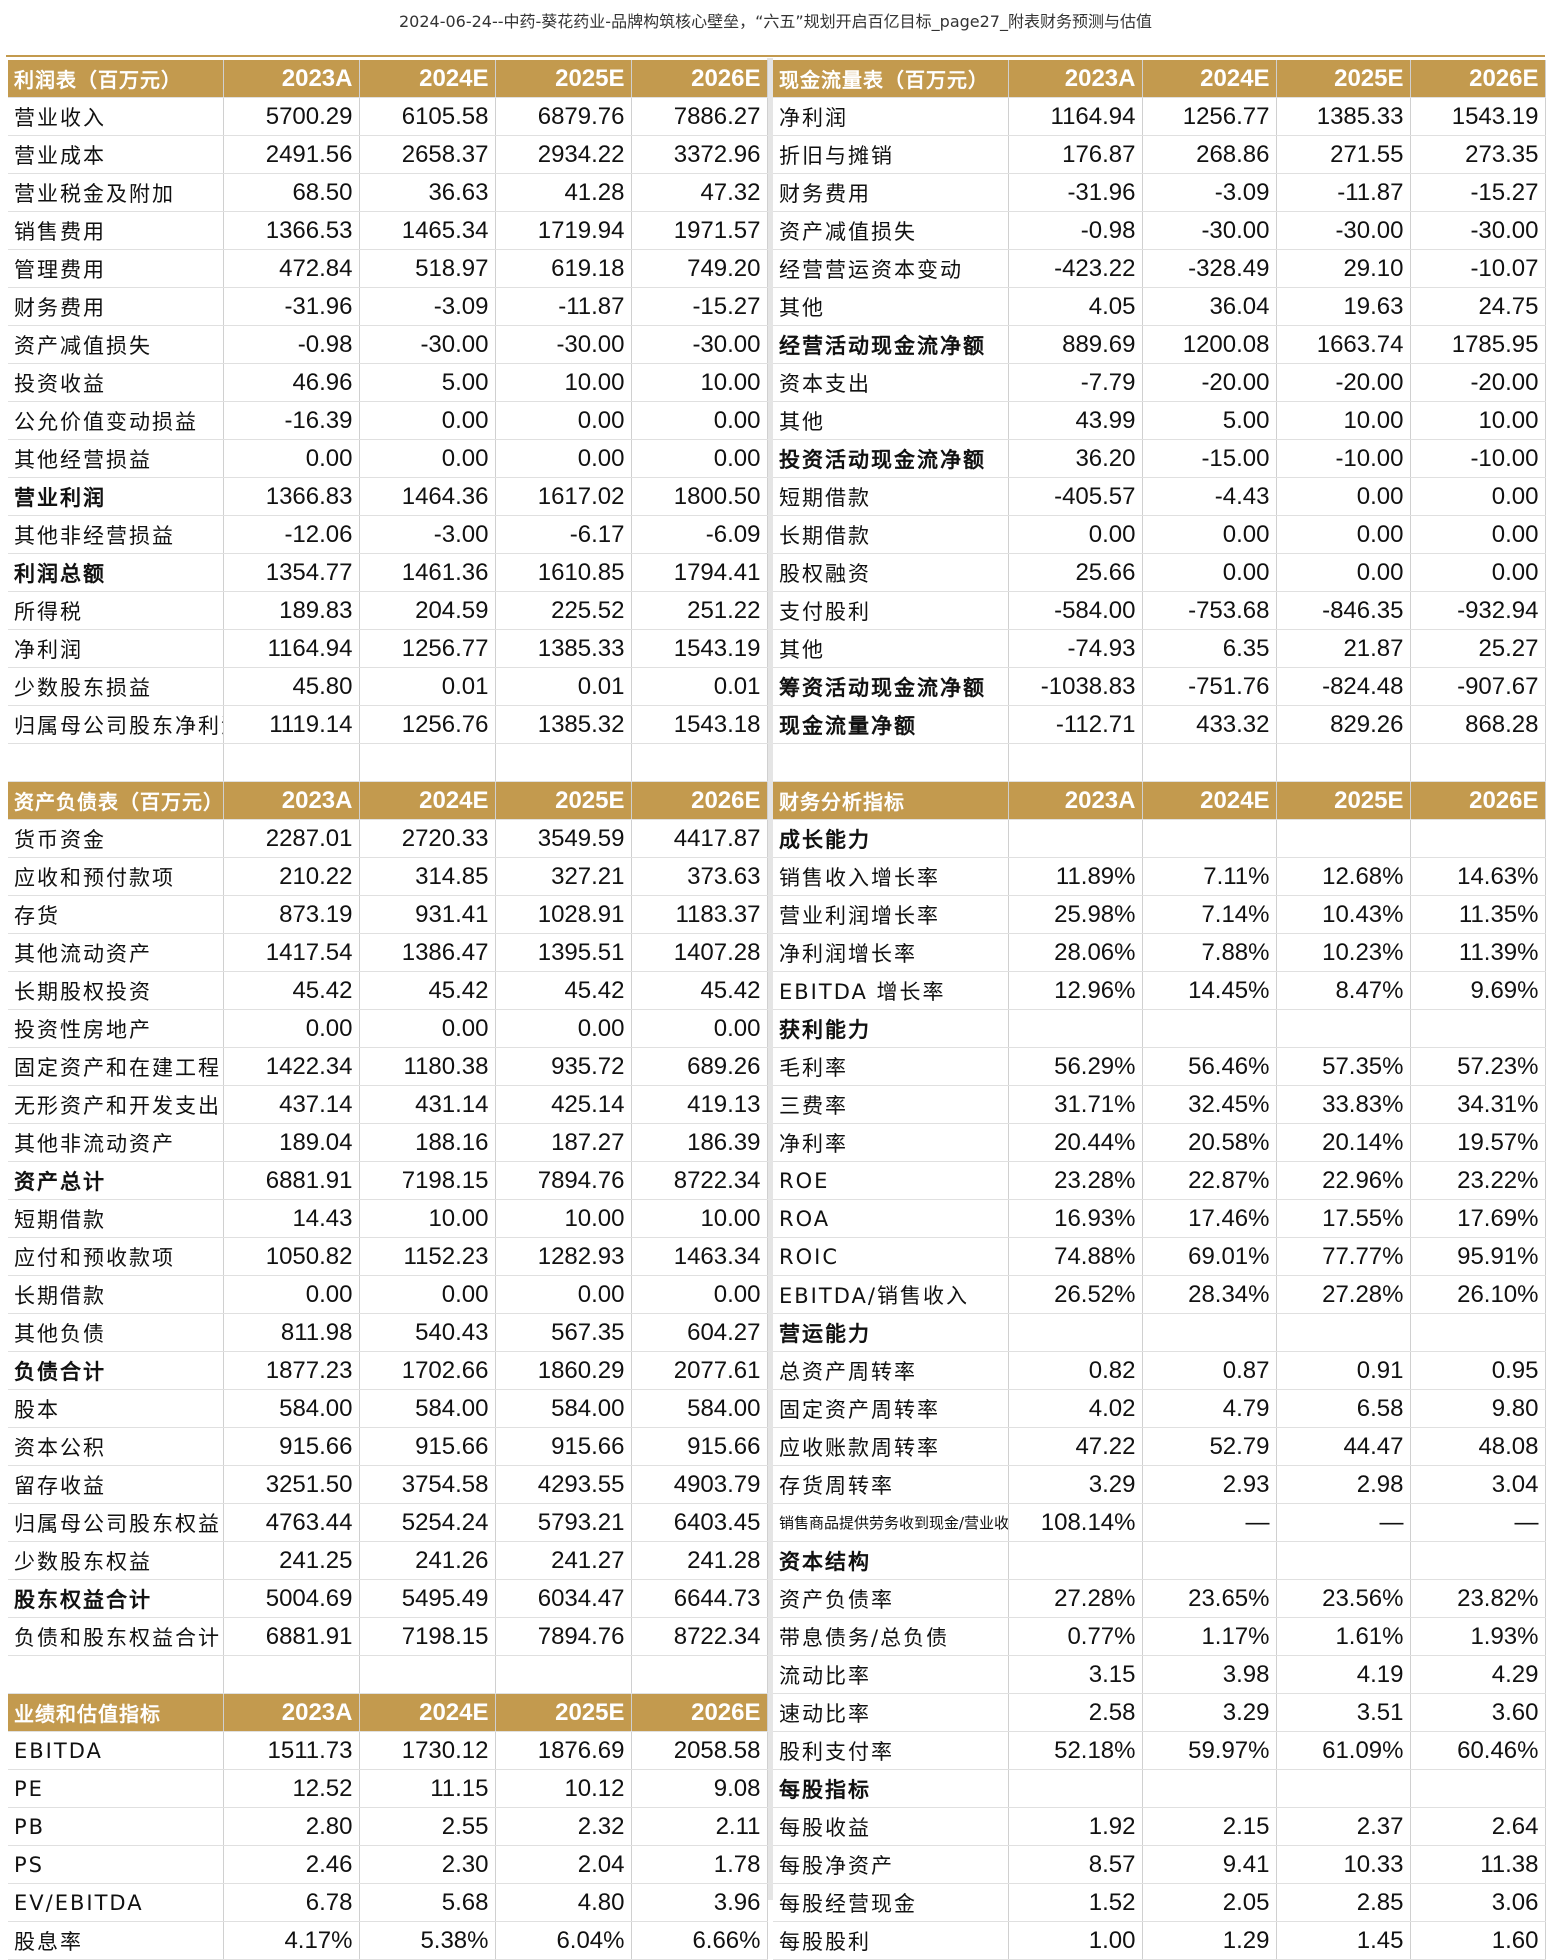 The height and width of the screenshot is (1960, 1551). I want to click on value-cell: 1.17%, so click(1209, 1636).